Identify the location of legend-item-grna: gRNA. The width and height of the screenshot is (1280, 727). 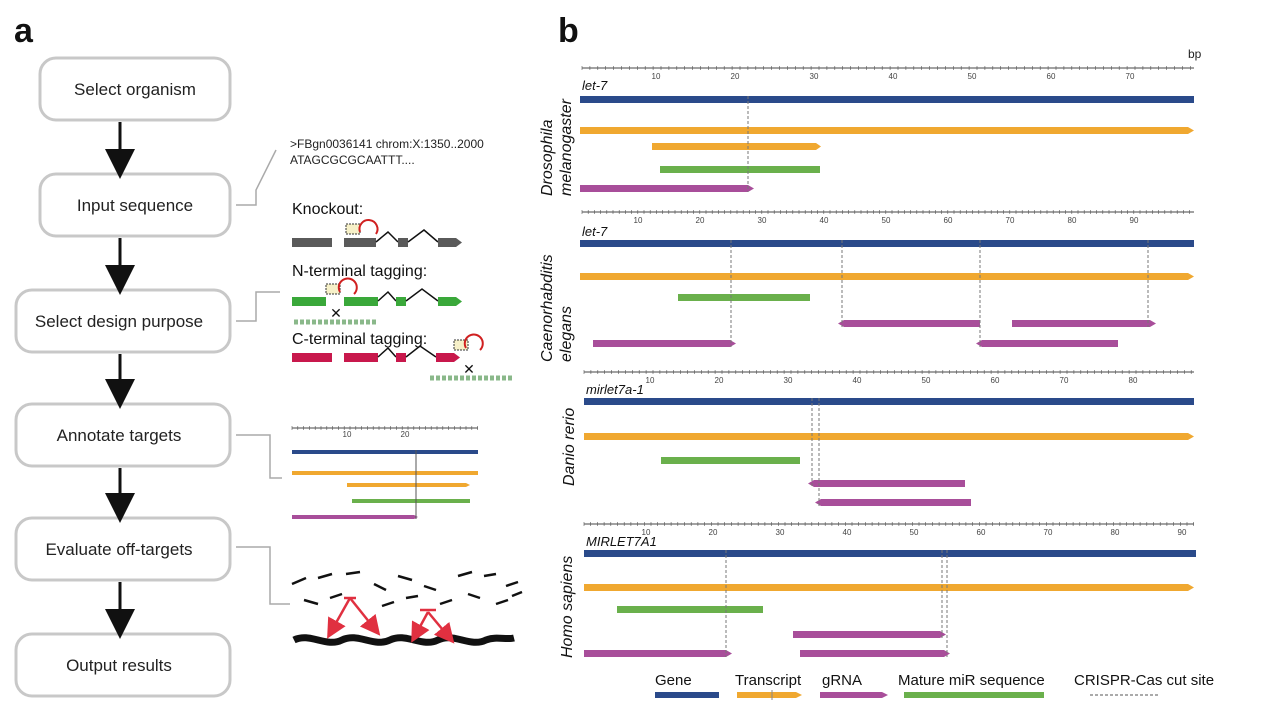
(854, 685).